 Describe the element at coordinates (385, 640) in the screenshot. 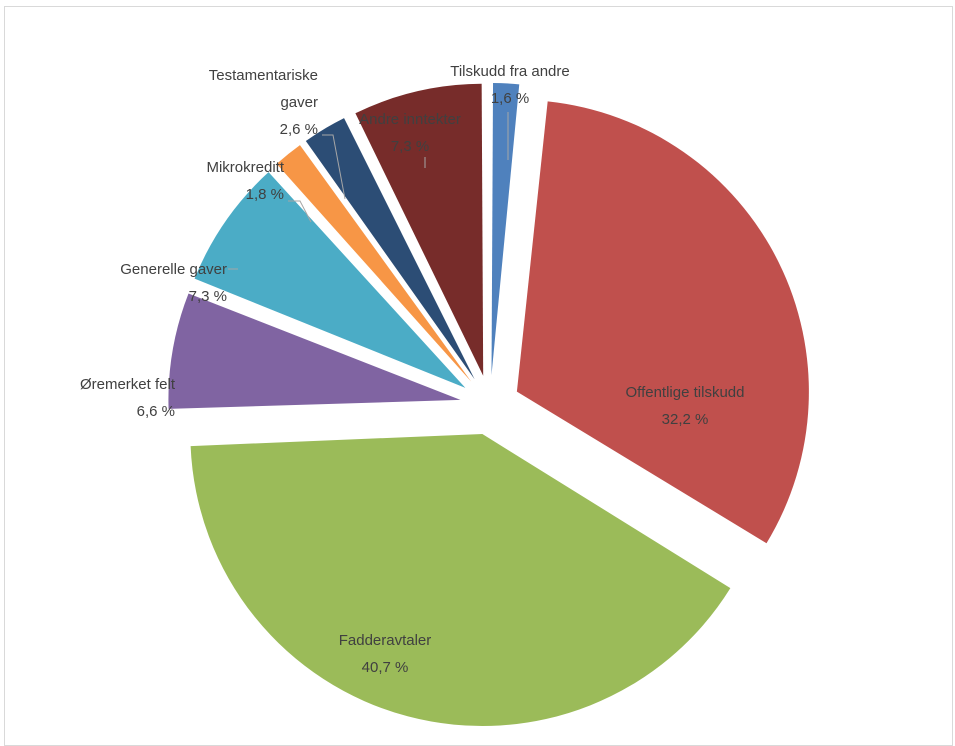

I see `data-label-fadderavtaler: Fadderavtaler` at that location.